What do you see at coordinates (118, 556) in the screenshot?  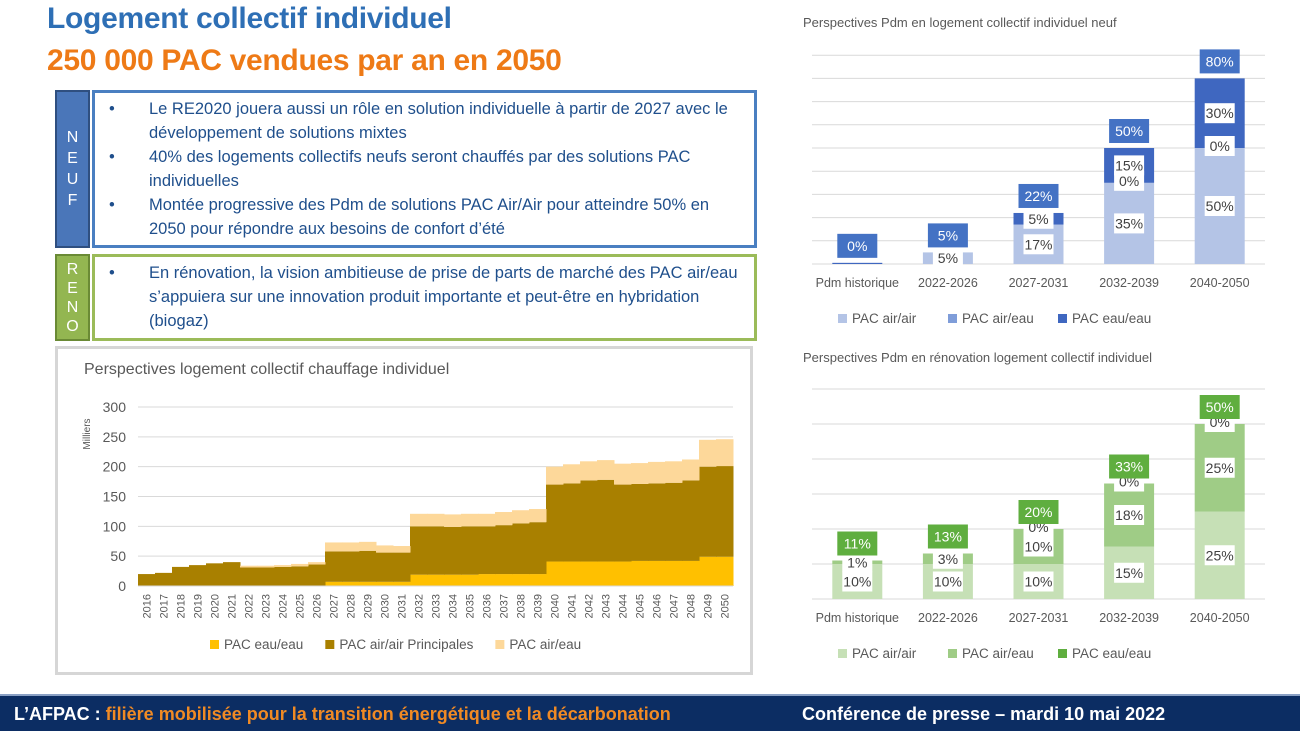 I see `y-tick-label: 50` at bounding box center [118, 556].